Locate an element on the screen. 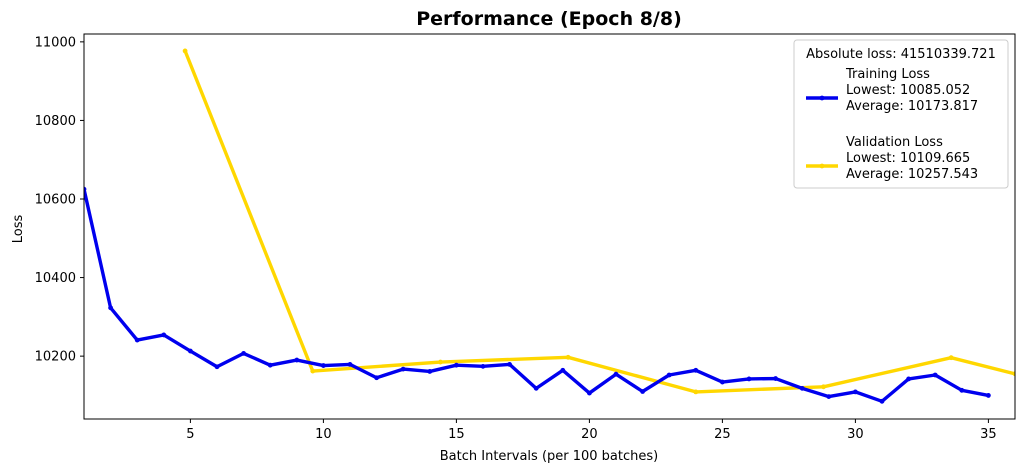 The image size is (1023, 472). y-axis: 10200 10400 10600 10800 11000 is located at coordinates (59, 200).